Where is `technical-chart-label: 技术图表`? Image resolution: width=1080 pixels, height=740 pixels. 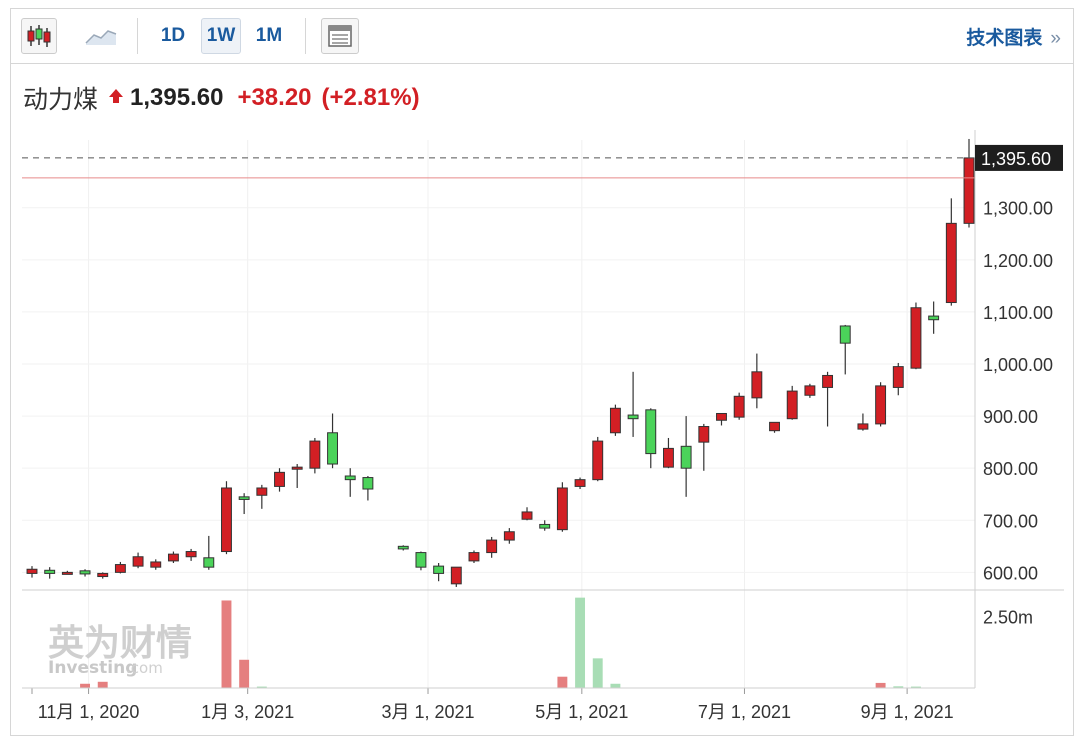 technical-chart-label: 技术图表 is located at coordinates (1004, 38).